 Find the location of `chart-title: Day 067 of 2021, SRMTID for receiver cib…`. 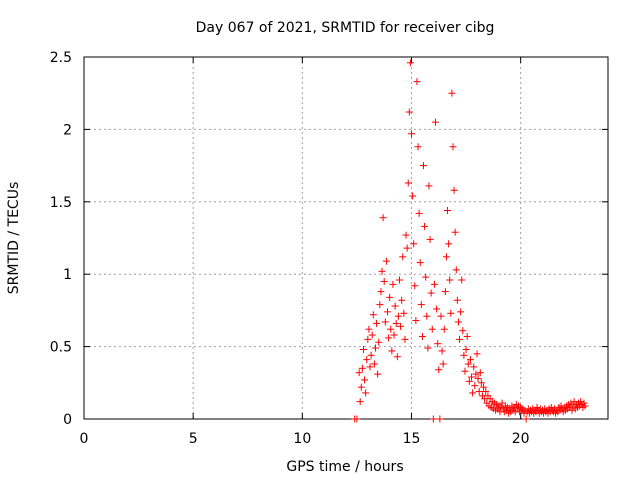

chart-title: Day 067 of 2021, SRMTID for receiver cib… is located at coordinates (345, 28).